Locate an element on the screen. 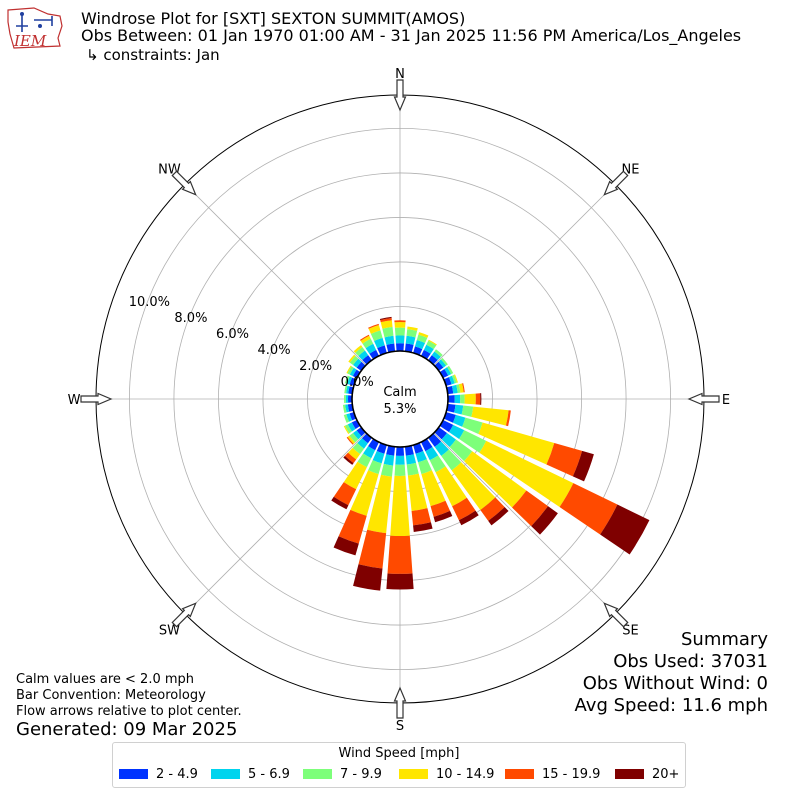  legend-item: 15 - 19.9 is located at coordinates (552, 775).